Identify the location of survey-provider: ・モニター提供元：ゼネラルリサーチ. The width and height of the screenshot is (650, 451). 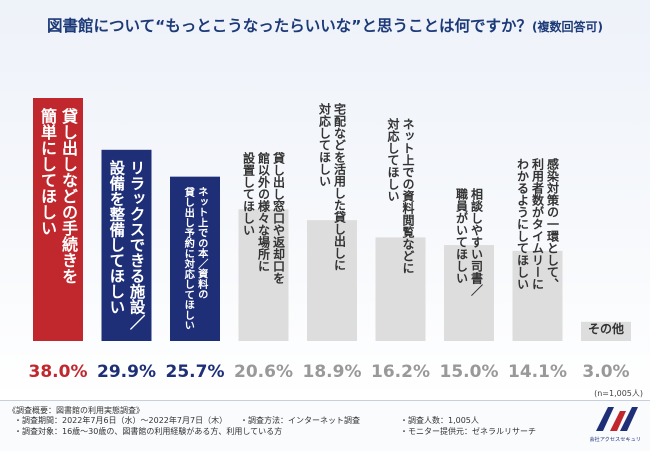
(468, 431).